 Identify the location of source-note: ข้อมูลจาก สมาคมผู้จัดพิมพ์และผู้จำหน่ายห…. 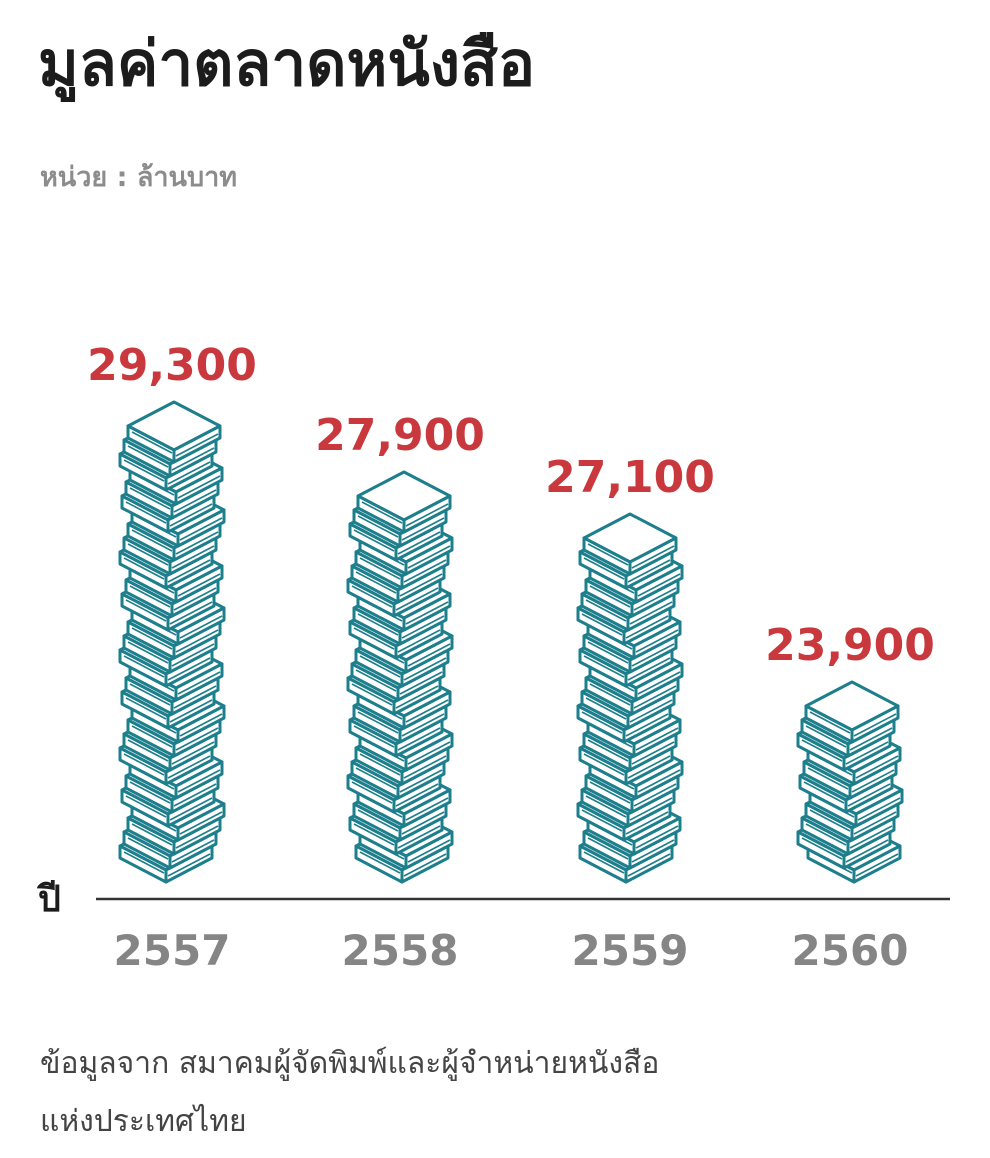
(490, 1093).